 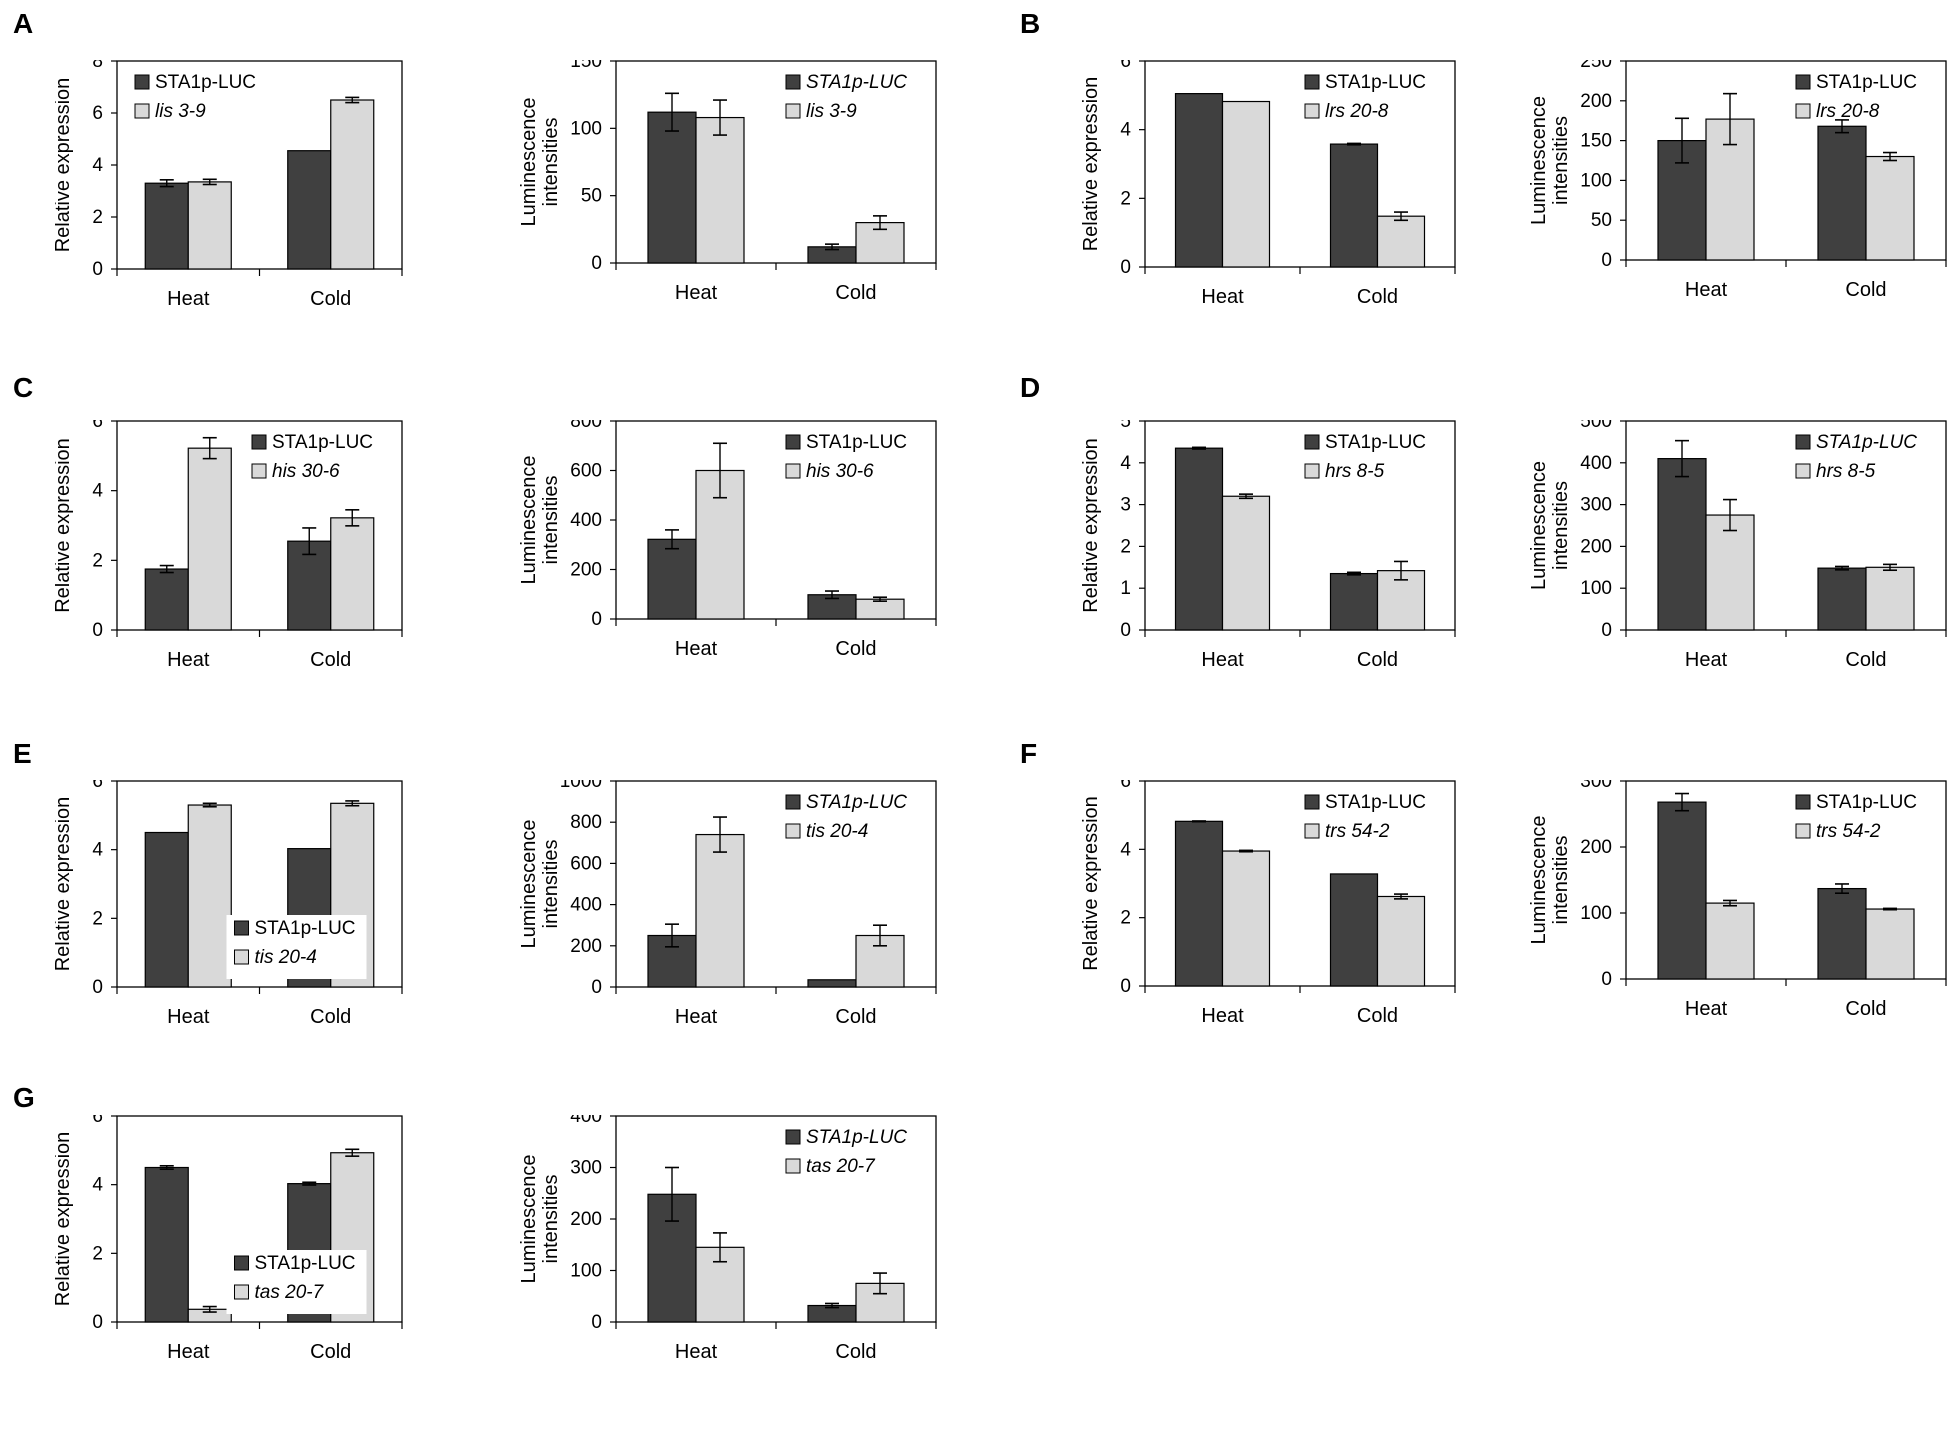 What do you see at coordinates (837, 831) in the screenshot?
I see `legend-label-s2: tis 20-4` at bounding box center [837, 831].